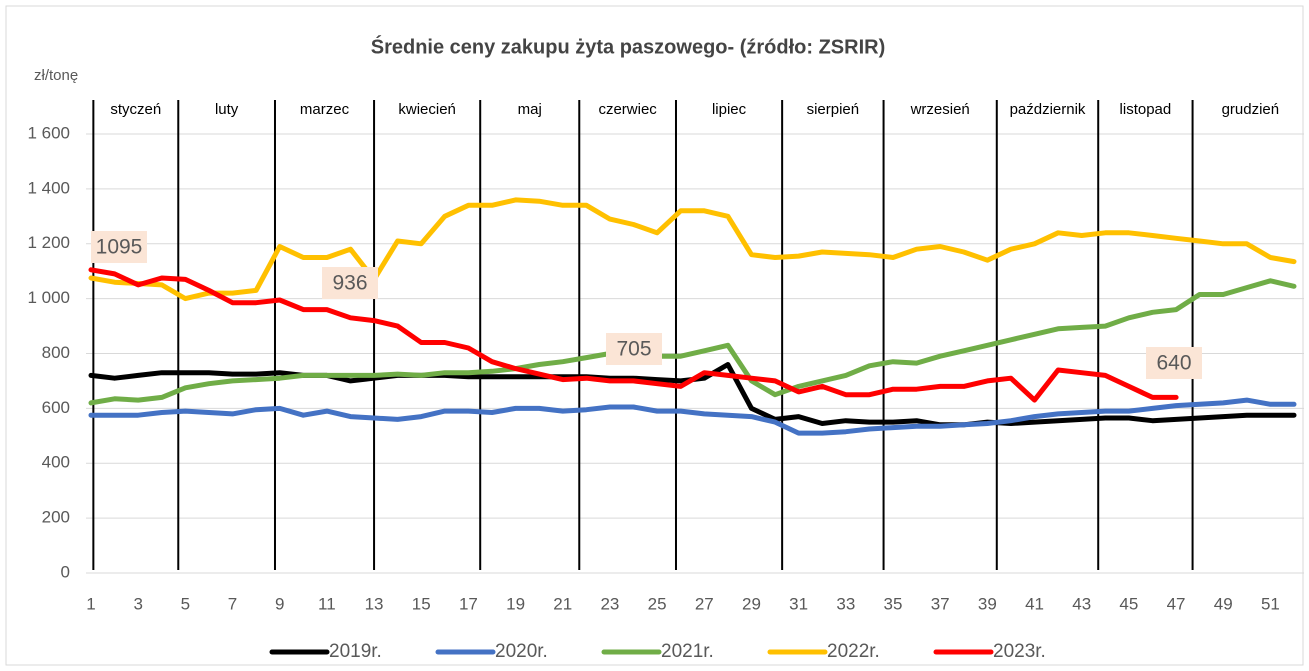 This screenshot has width=1309, height=671. Describe the element at coordinates (327, 603) in the screenshot. I see `x-tick-label: 11` at that location.